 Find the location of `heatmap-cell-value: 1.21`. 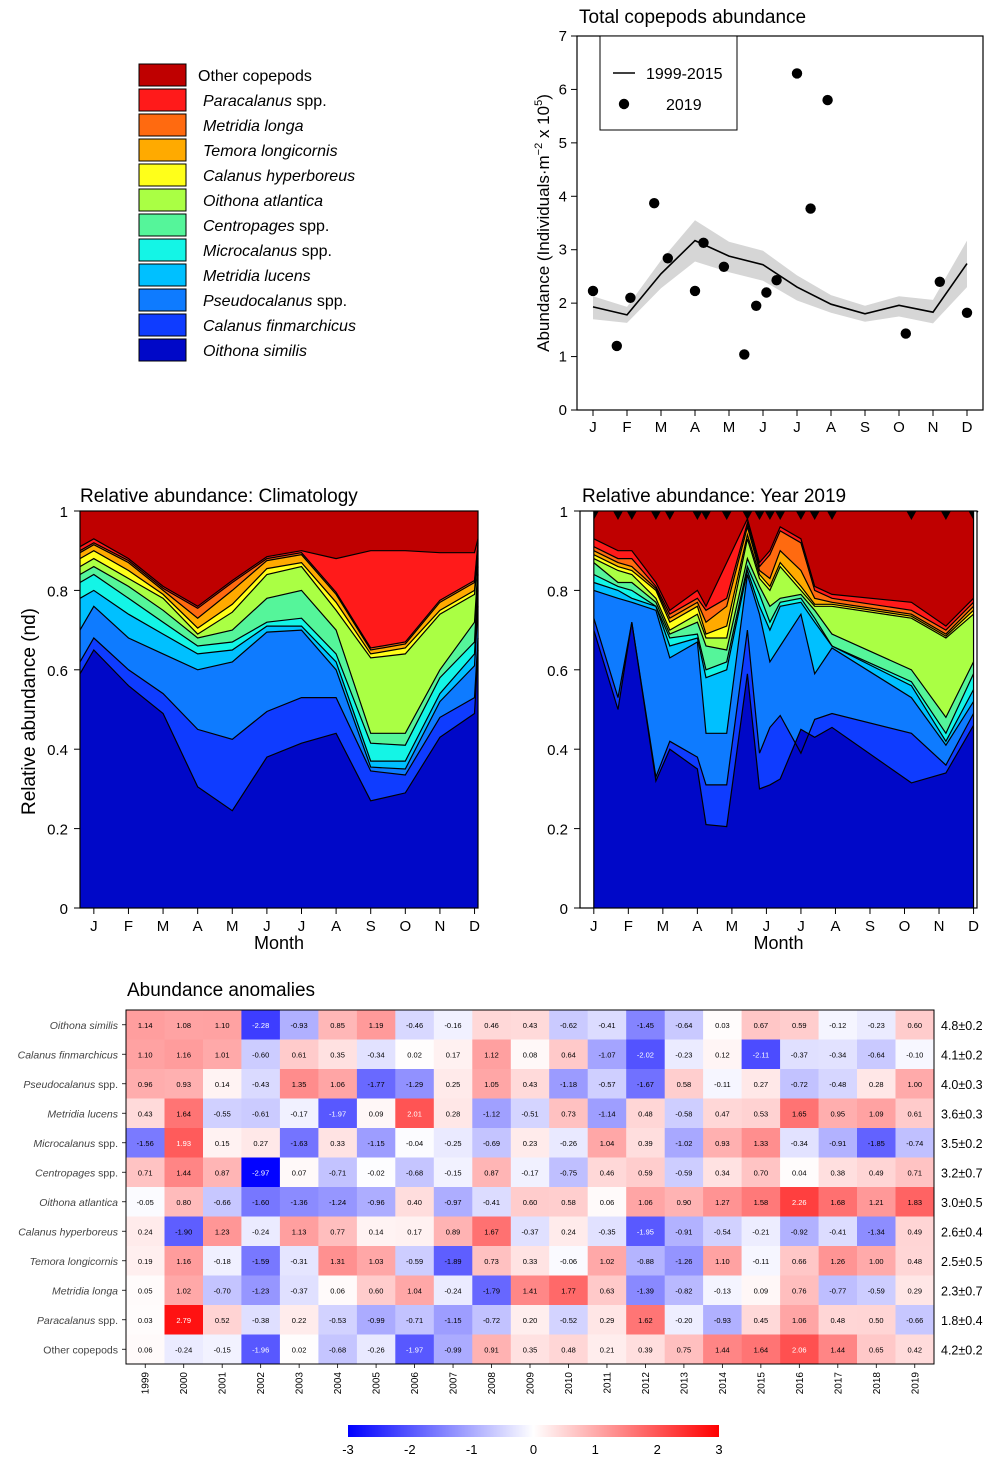

heatmap-cell-value: 1.21 is located at coordinates (876, 1202).